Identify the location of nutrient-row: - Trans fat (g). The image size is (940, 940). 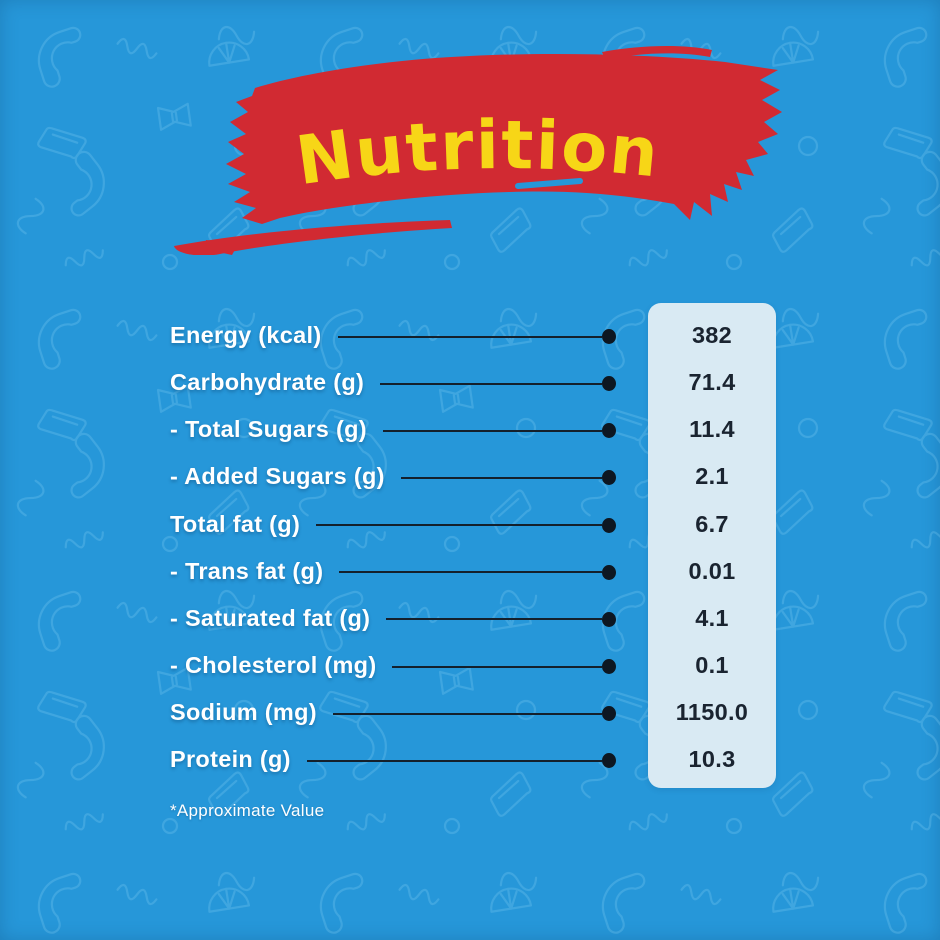
(393, 571).